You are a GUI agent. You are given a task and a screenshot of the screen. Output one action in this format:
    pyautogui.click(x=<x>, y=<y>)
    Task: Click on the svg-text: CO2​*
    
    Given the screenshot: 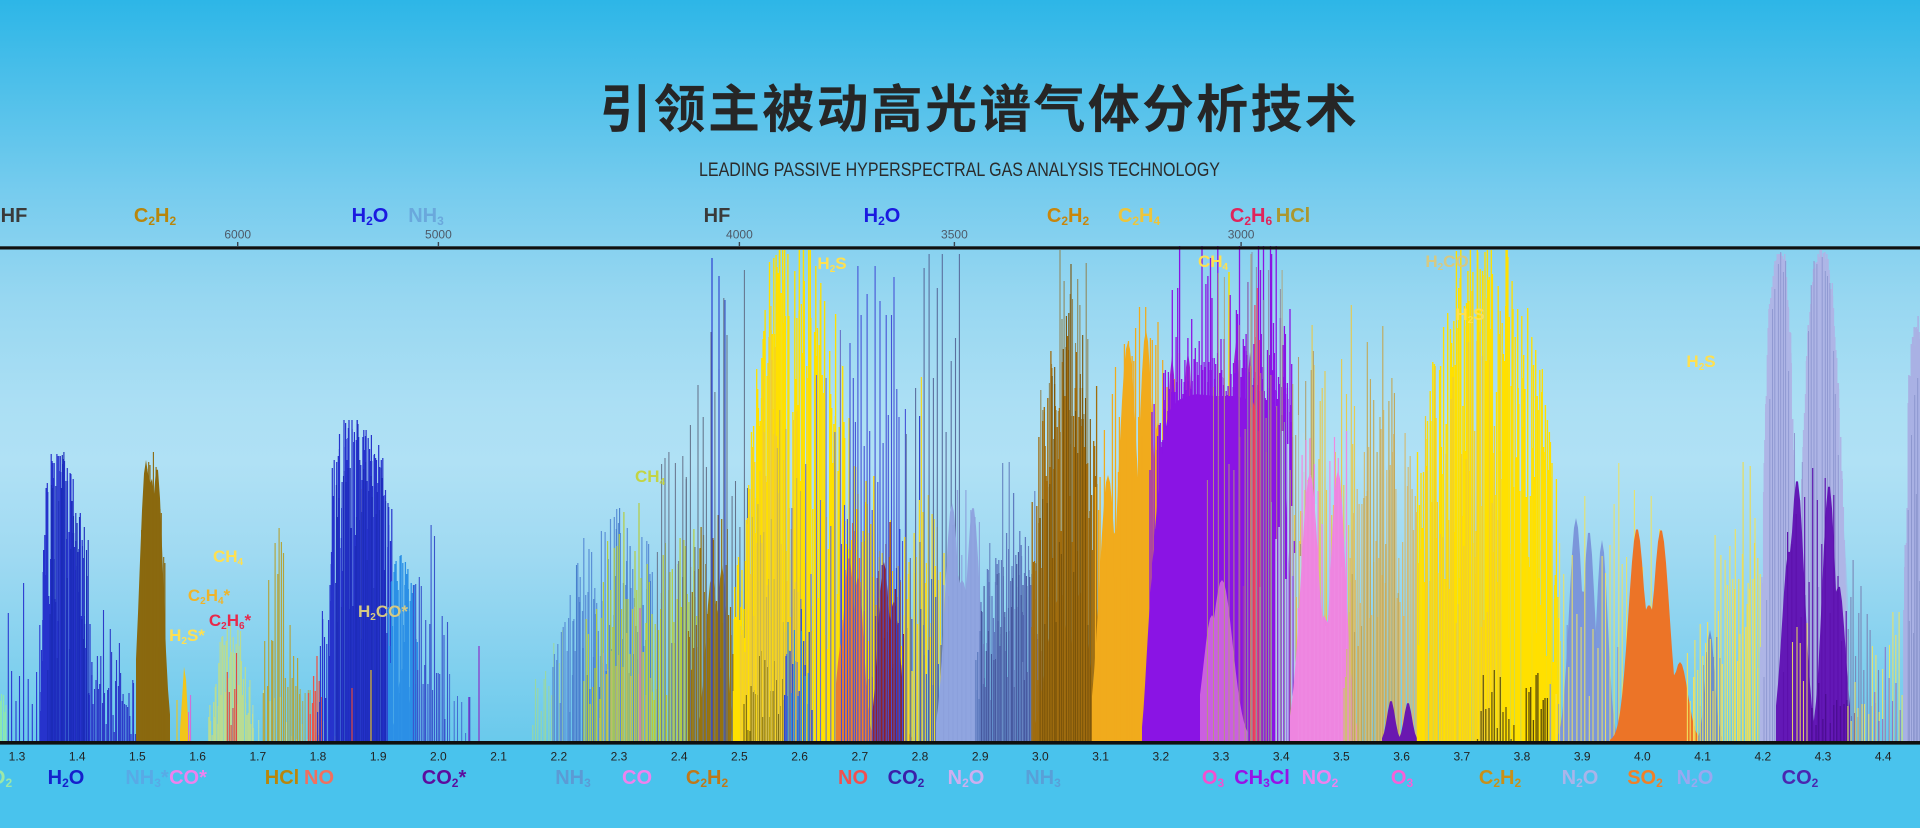 What is the action you would take?
    pyautogui.click(x=444, y=778)
    